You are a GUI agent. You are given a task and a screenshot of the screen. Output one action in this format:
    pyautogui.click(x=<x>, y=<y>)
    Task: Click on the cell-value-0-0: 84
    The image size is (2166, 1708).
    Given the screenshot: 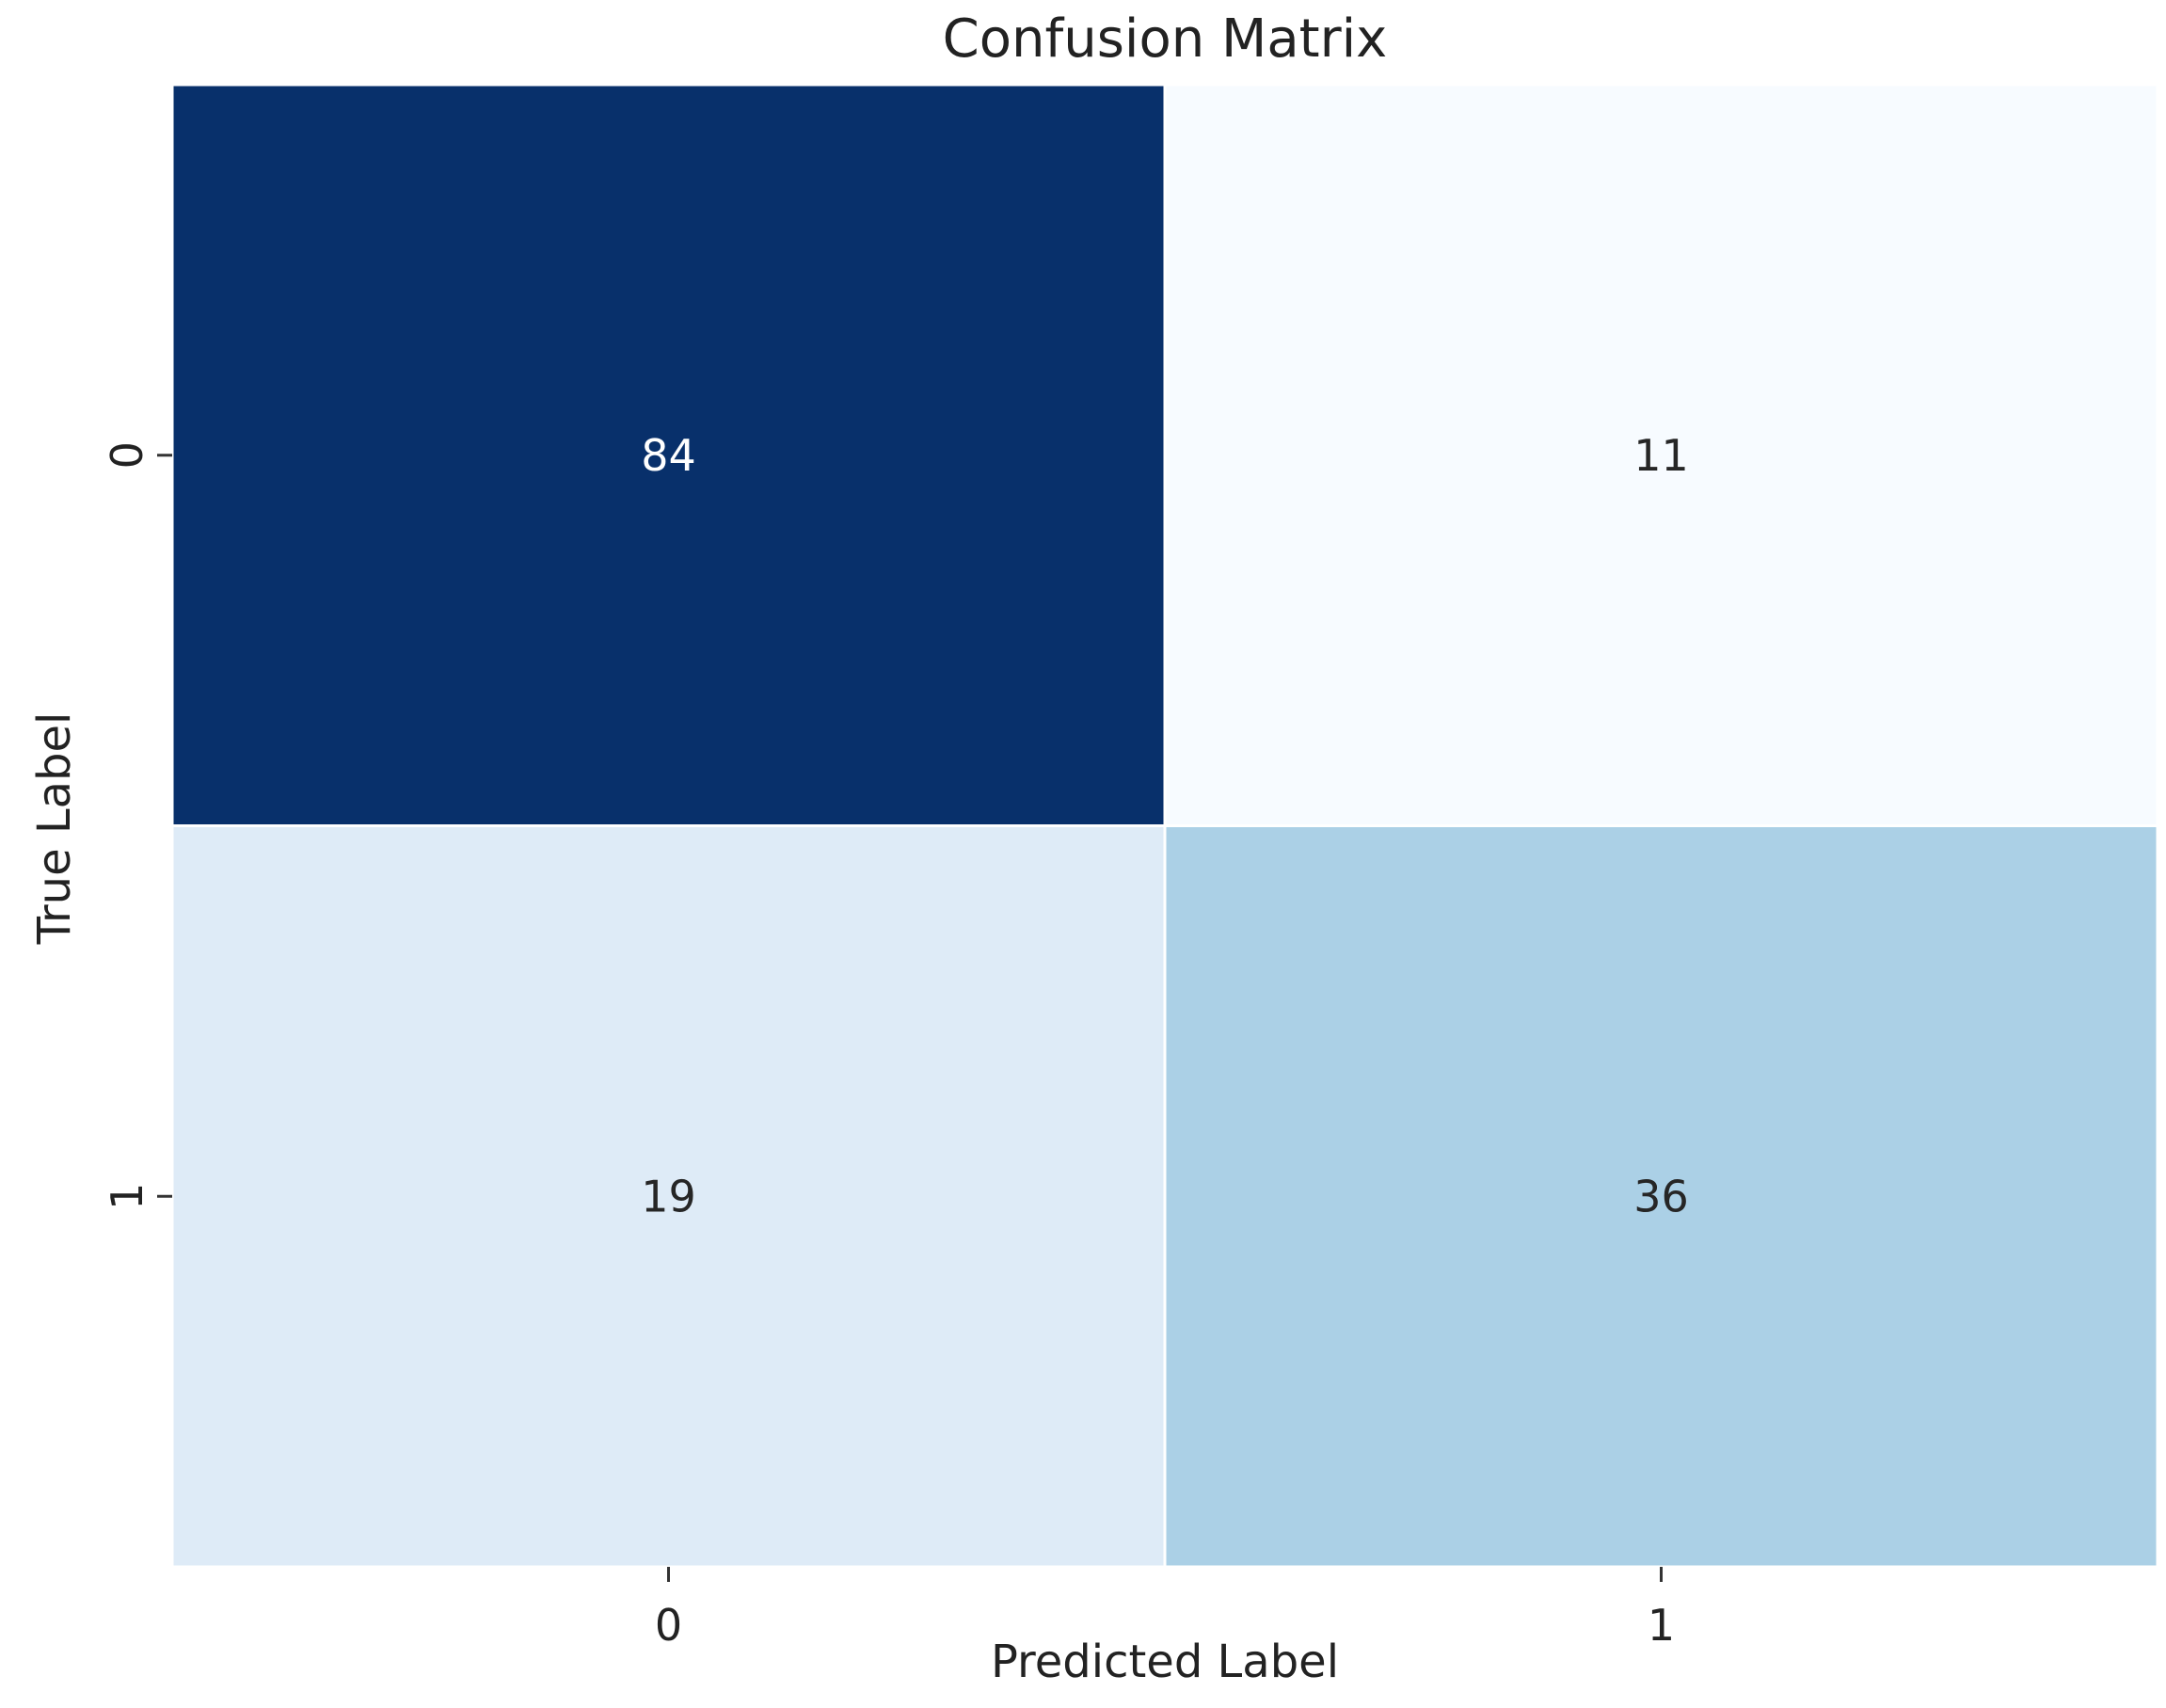 What is the action you would take?
    pyautogui.click(x=668, y=455)
    